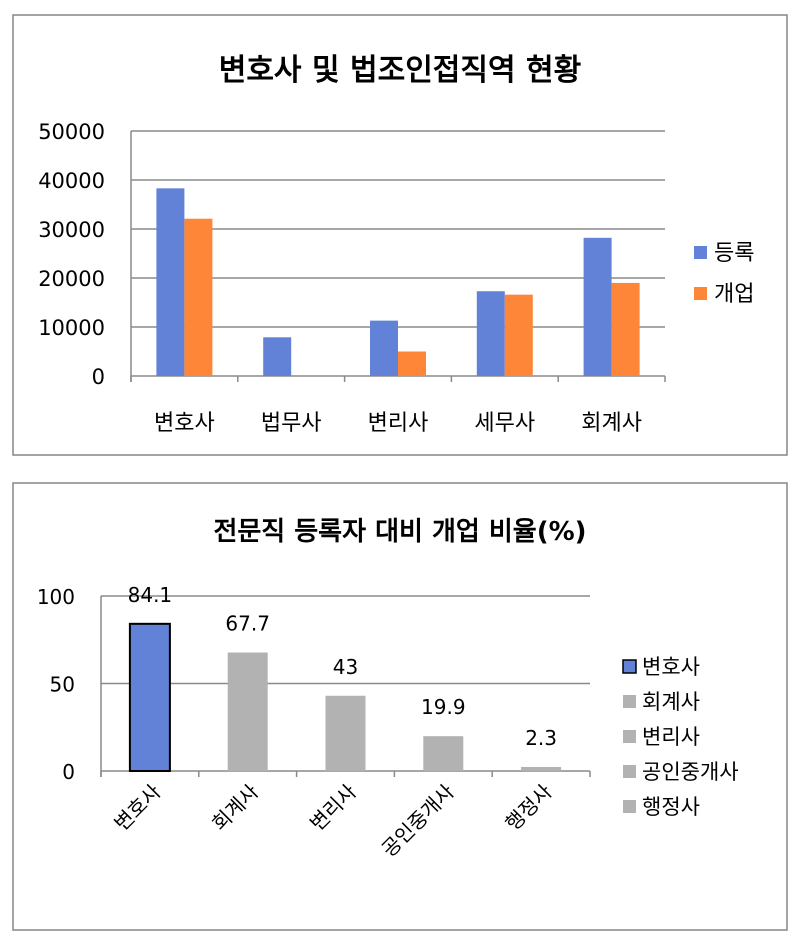 The image size is (800, 945). I want to click on x-tick-label: 변호사, so click(184, 423).